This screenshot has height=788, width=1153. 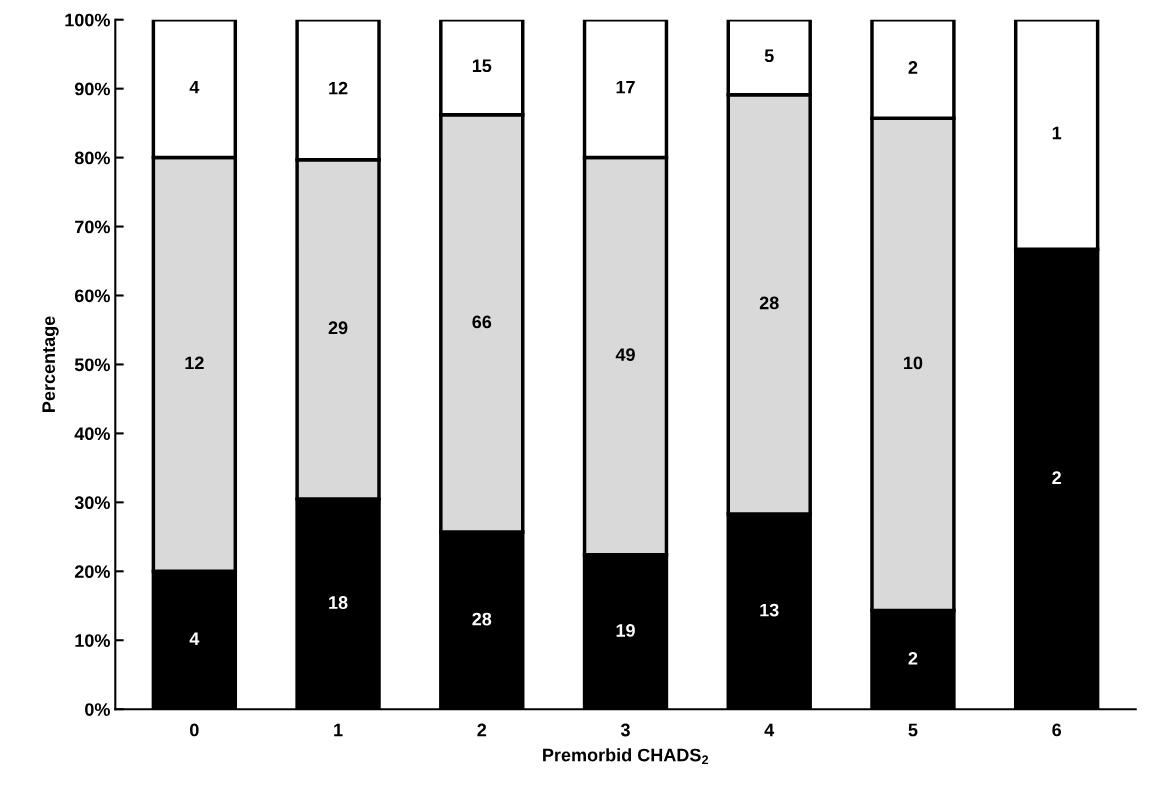 What do you see at coordinates (92, 640) in the screenshot?
I see `y-tick-label: 10%` at bounding box center [92, 640].